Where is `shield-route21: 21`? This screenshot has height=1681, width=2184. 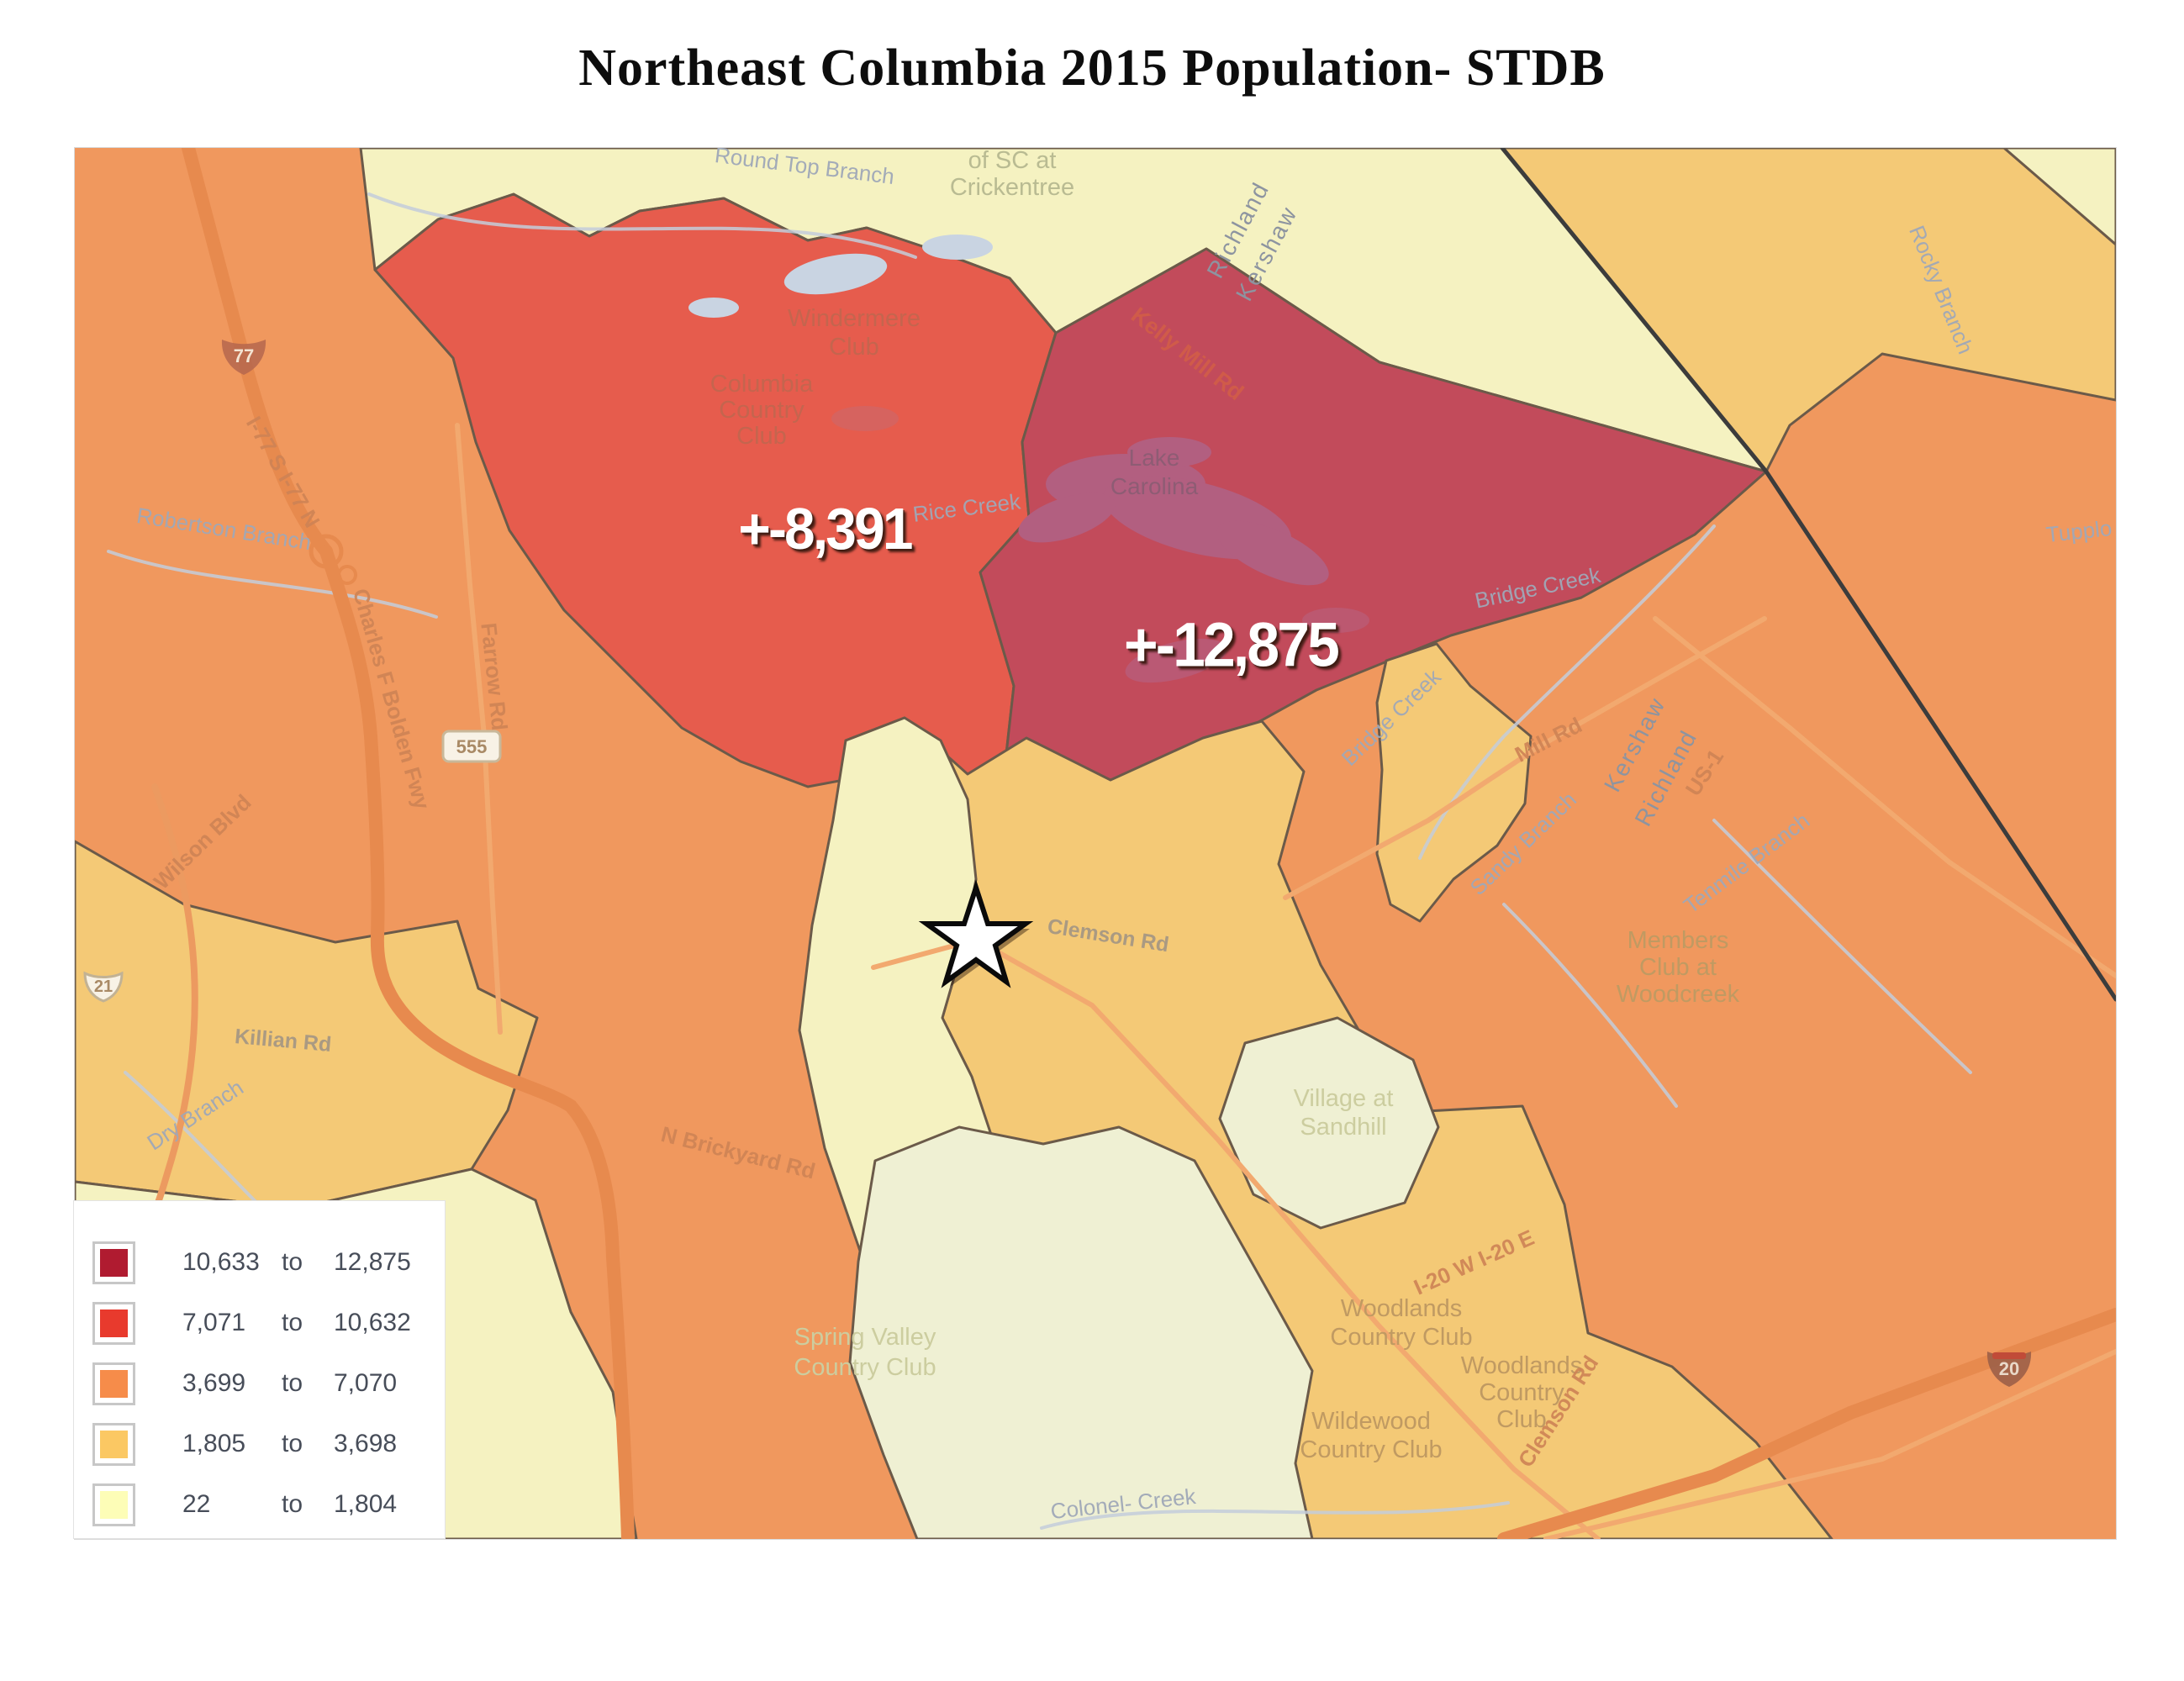
shield-route21: 21 is located at coordinates (103, 987).